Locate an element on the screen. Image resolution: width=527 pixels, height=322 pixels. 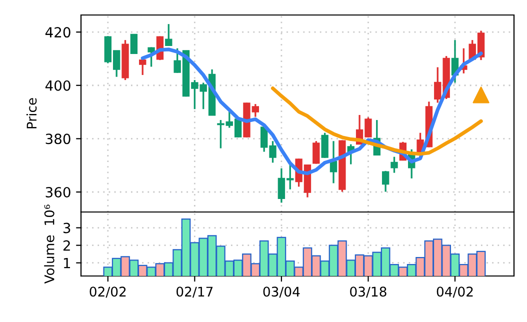
y-tick-label: 1 is located at coordinates (67, 263).